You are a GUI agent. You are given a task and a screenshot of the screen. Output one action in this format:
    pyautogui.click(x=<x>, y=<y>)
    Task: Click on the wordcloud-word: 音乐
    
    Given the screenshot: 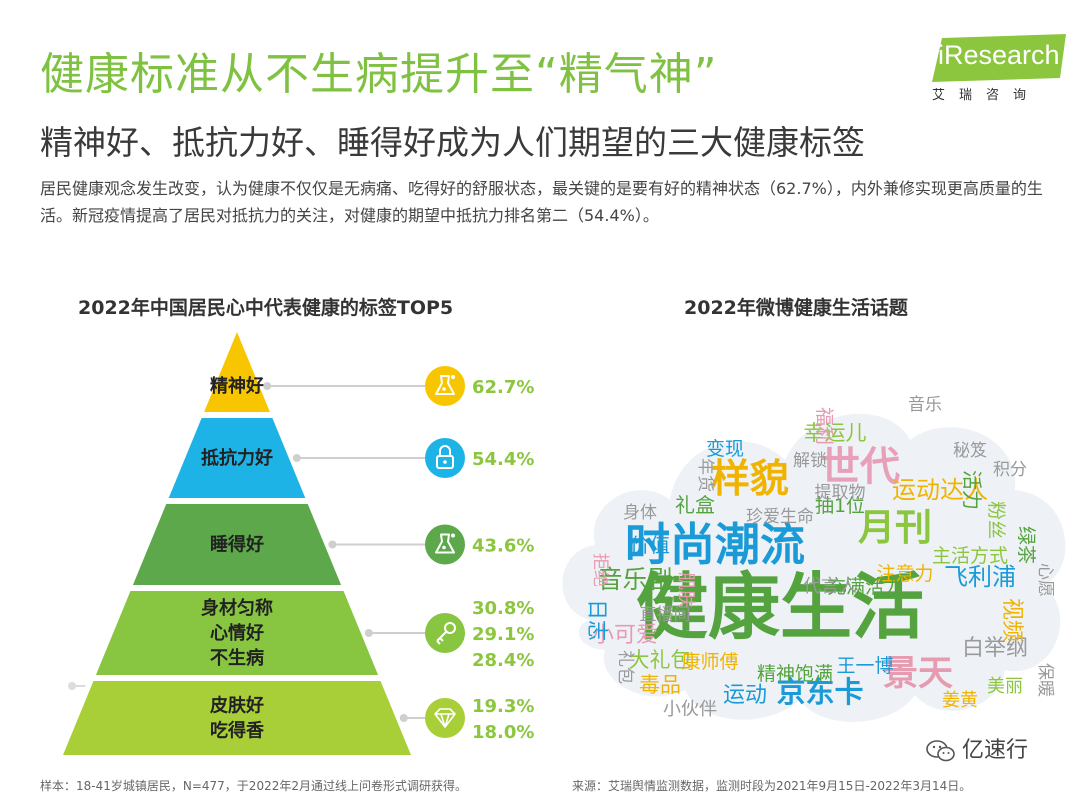 What is the action you would take?
    pyautogui.click(x=925, y=405)
    